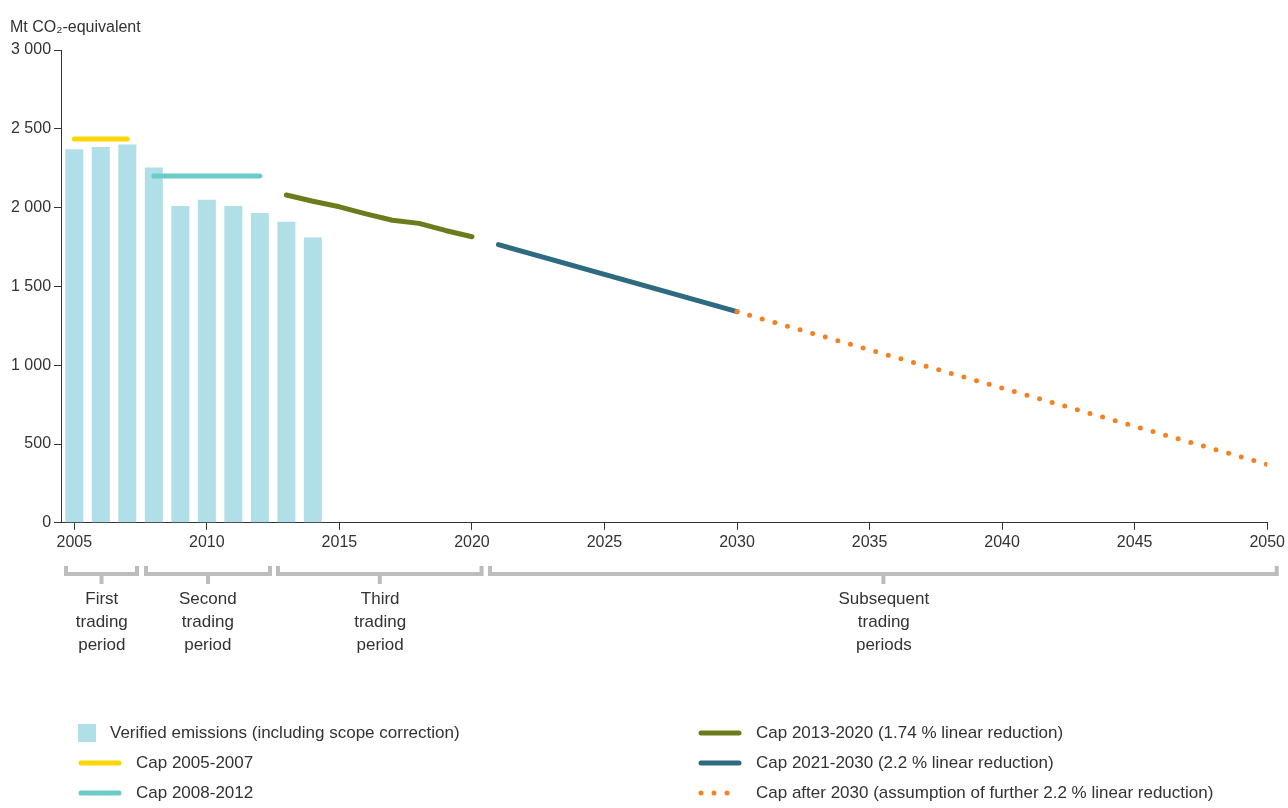 This screenshot has height=808, width=1288. I want to click on y-tick-label: 1 000, so click(31, 364).